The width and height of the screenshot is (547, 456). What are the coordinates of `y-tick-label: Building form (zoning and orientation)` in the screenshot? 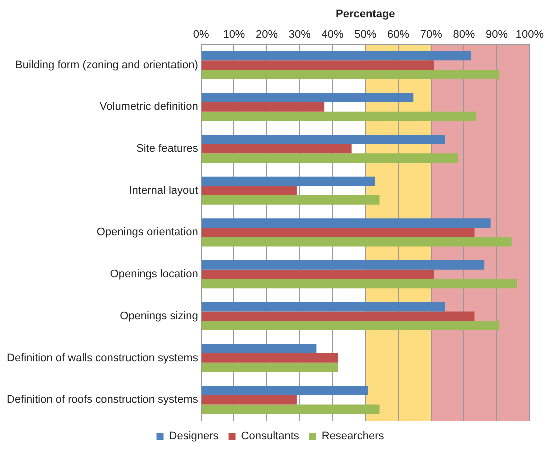 It's located at (107, 65).